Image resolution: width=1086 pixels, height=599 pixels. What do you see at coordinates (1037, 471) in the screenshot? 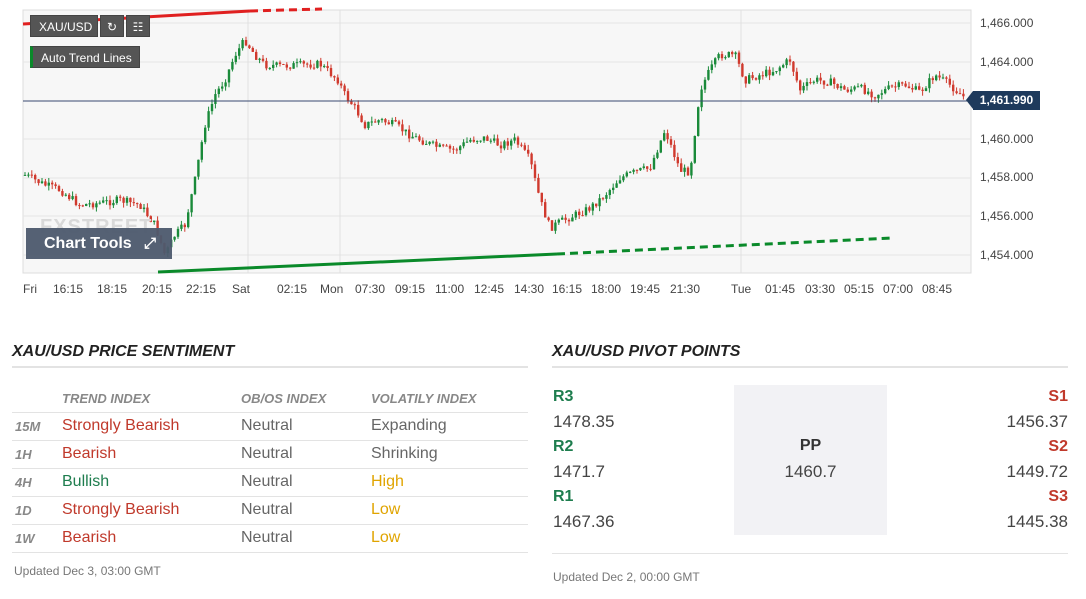
I see `s2-value: 1449.72` at bounding box center [1037, 471].